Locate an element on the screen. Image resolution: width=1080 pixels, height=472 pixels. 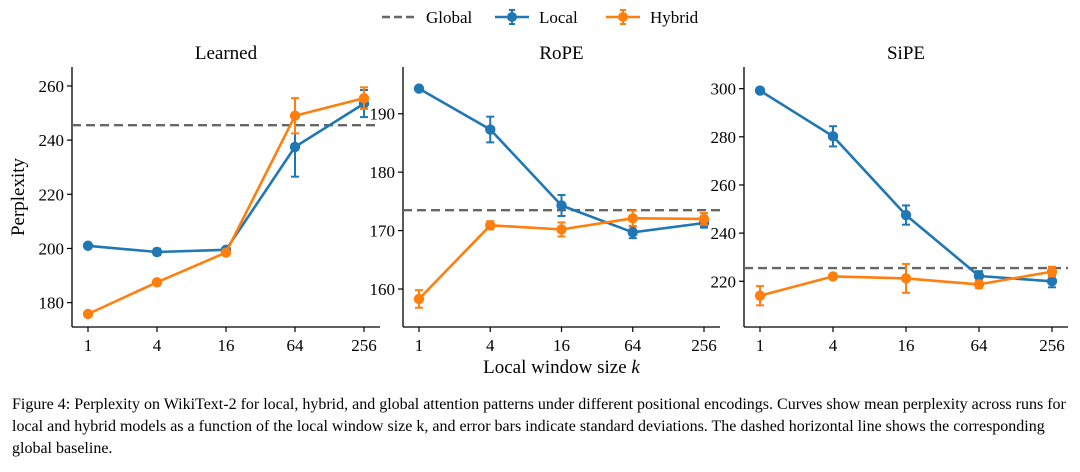
panel-title: RoPE is located at coordinates (561, 53).